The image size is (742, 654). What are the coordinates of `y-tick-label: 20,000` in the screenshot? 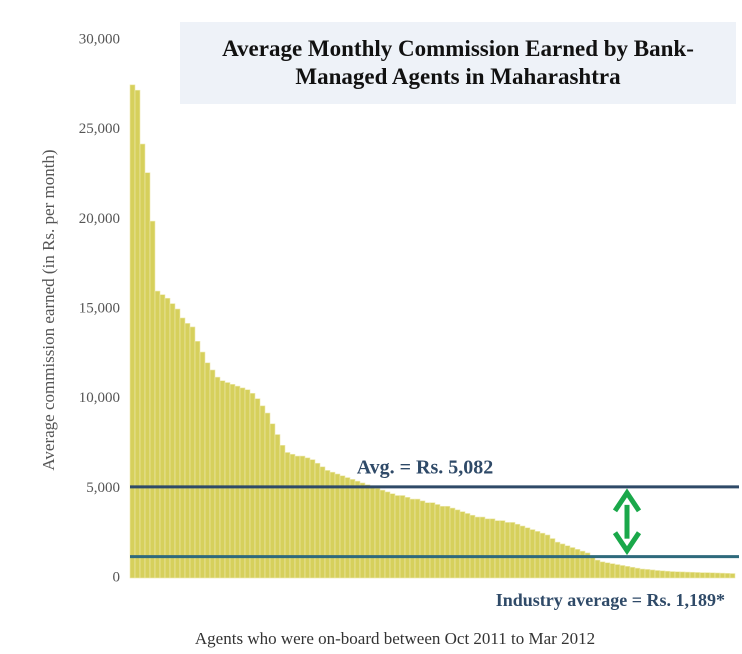 It's located at (99, 219).